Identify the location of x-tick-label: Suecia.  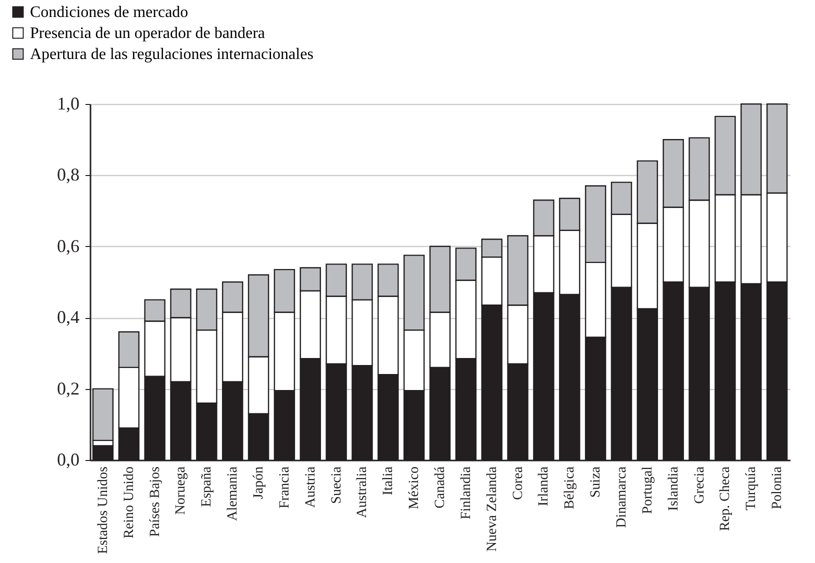
(336, 485).